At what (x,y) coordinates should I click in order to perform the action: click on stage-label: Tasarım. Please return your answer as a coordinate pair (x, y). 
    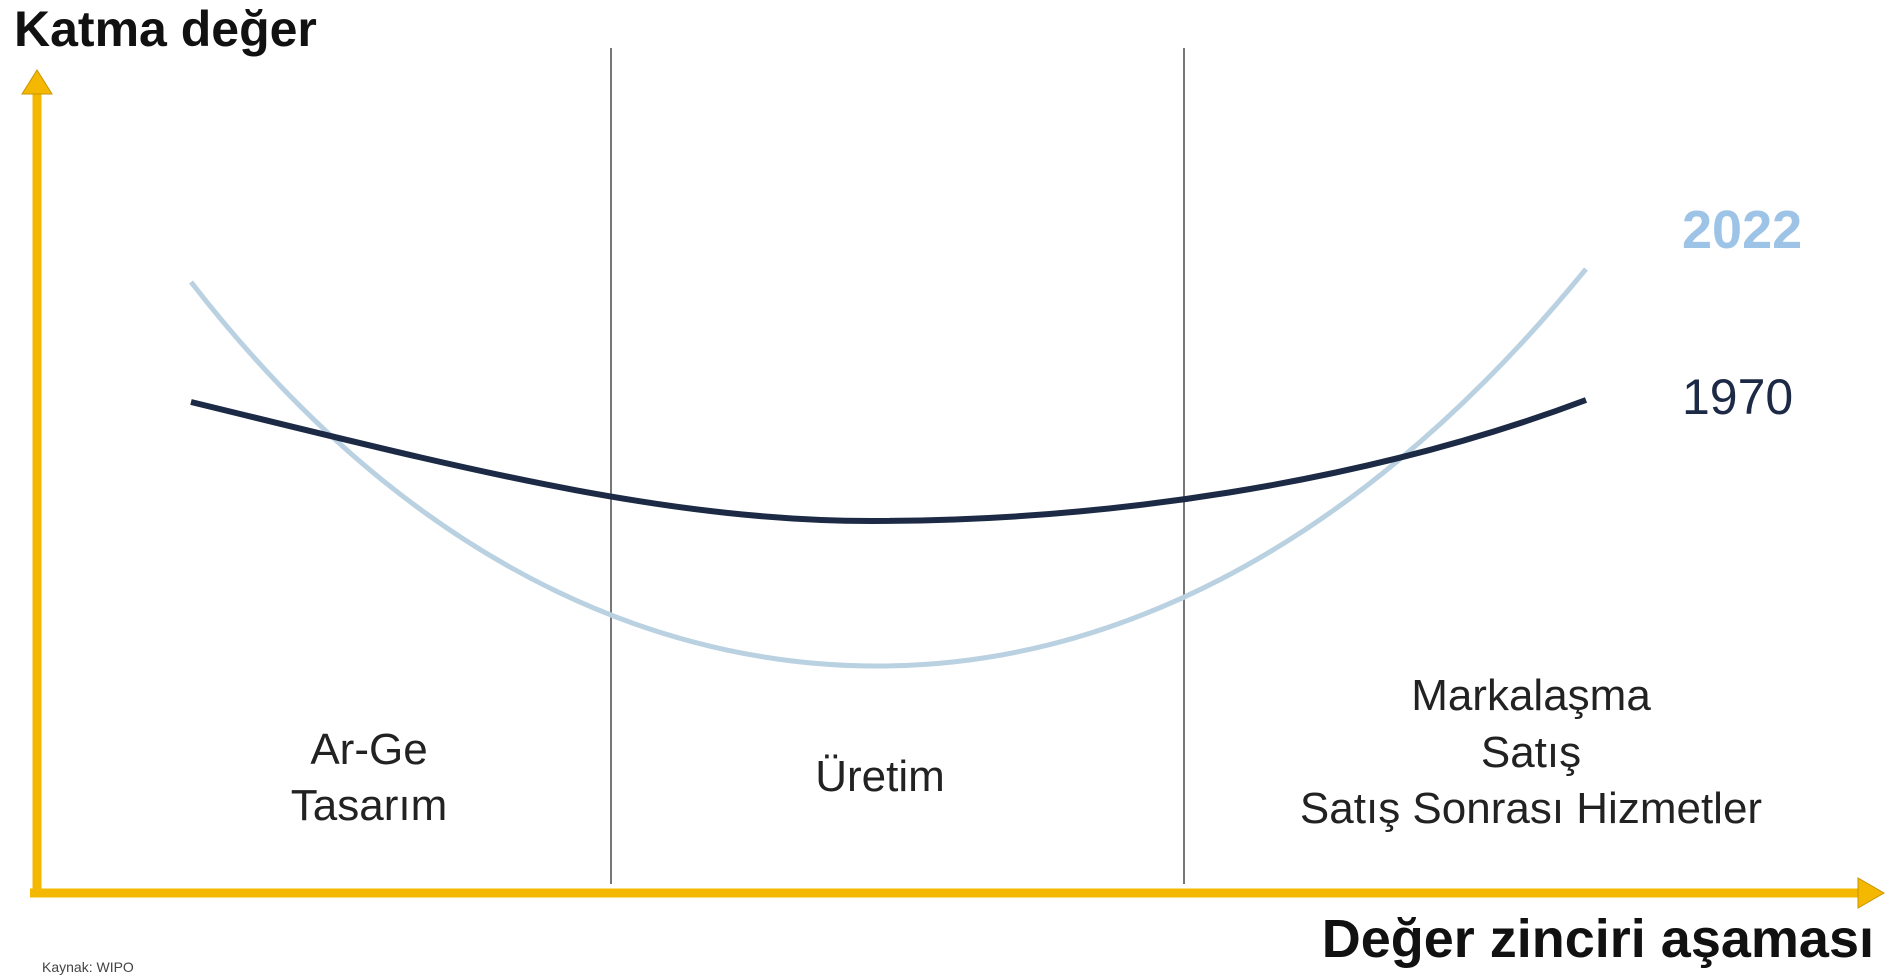
    Looking at the image, I should click on (369, 805).